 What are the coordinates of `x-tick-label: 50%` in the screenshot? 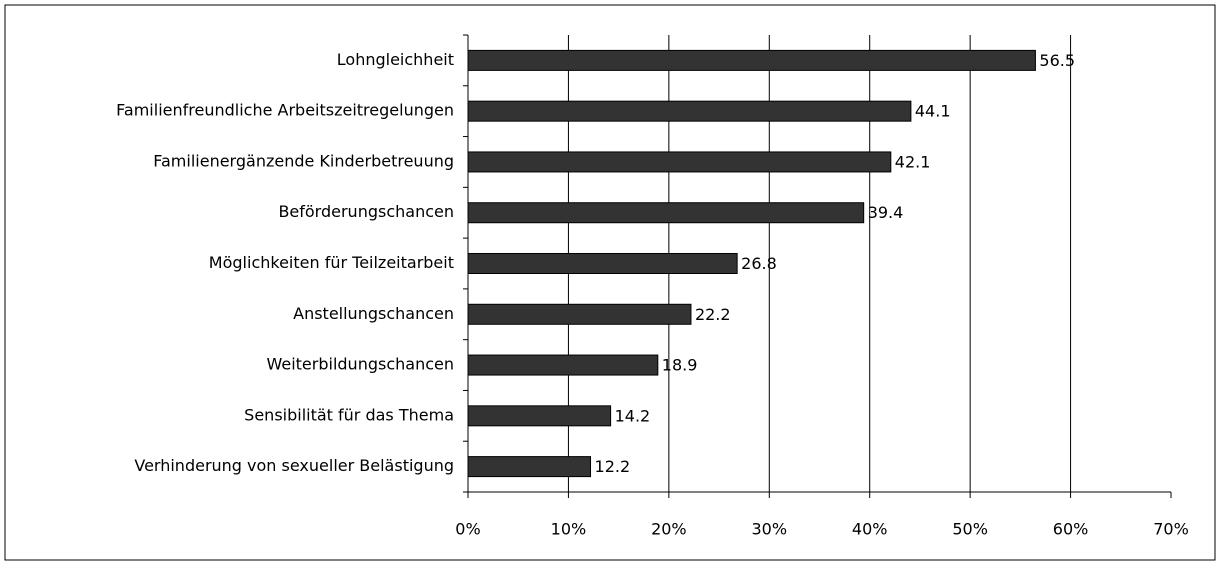 It's located at (970, 529).